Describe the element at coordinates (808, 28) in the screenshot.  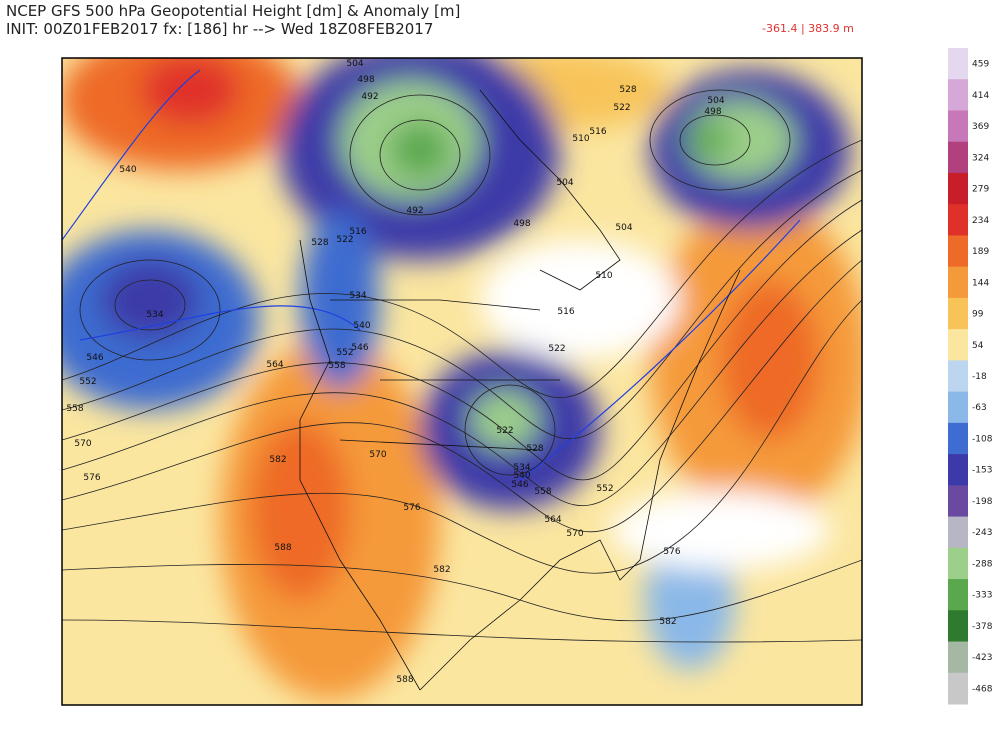
I see `anomaly-range: -361.4 | 383.9 m` at that location.